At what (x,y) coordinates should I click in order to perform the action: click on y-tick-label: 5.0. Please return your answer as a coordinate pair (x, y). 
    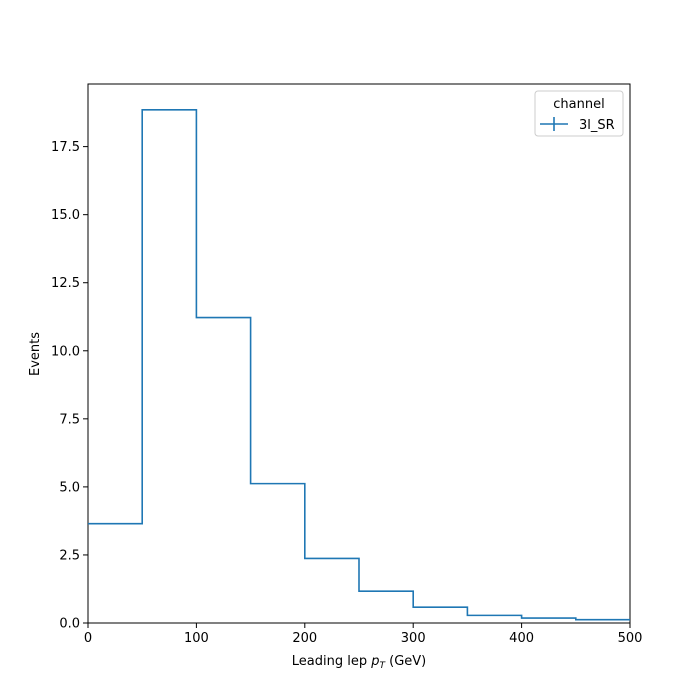
    Looking at the image, I should click on (69, 487).